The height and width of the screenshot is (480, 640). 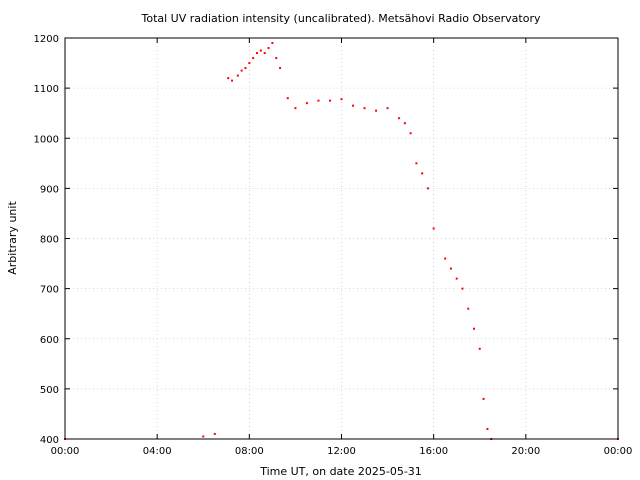 I want to click on x-tick-label: 08:00, so click(x=249, y=451).